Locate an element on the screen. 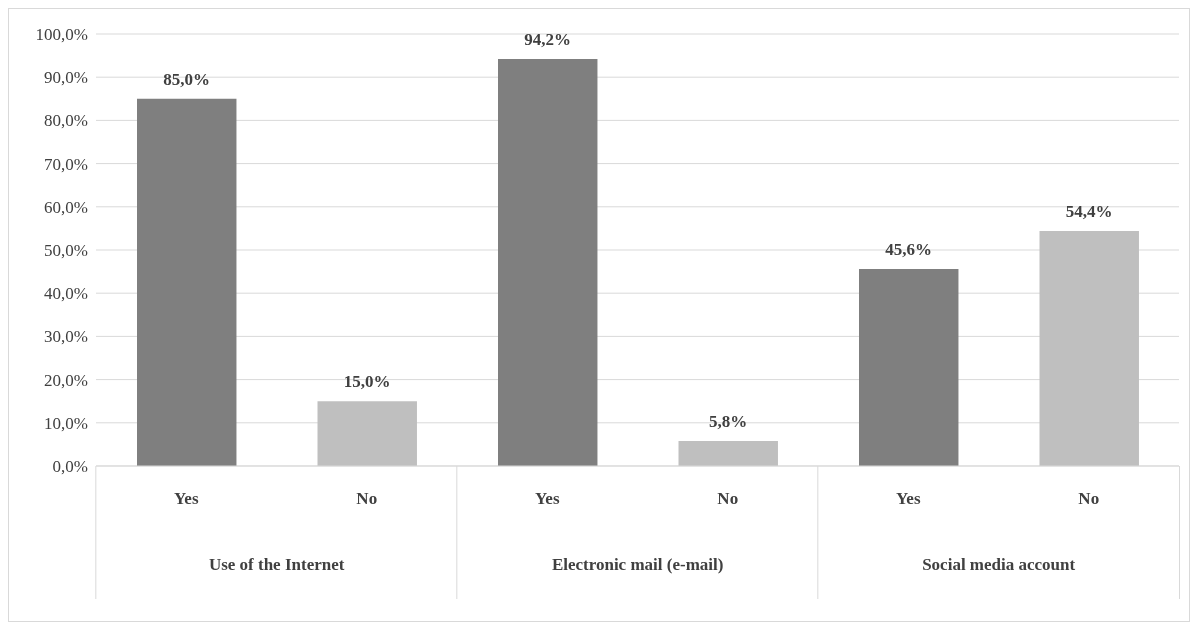  text: Electronic mail (e-mail) is located at coordinates (637, 564).